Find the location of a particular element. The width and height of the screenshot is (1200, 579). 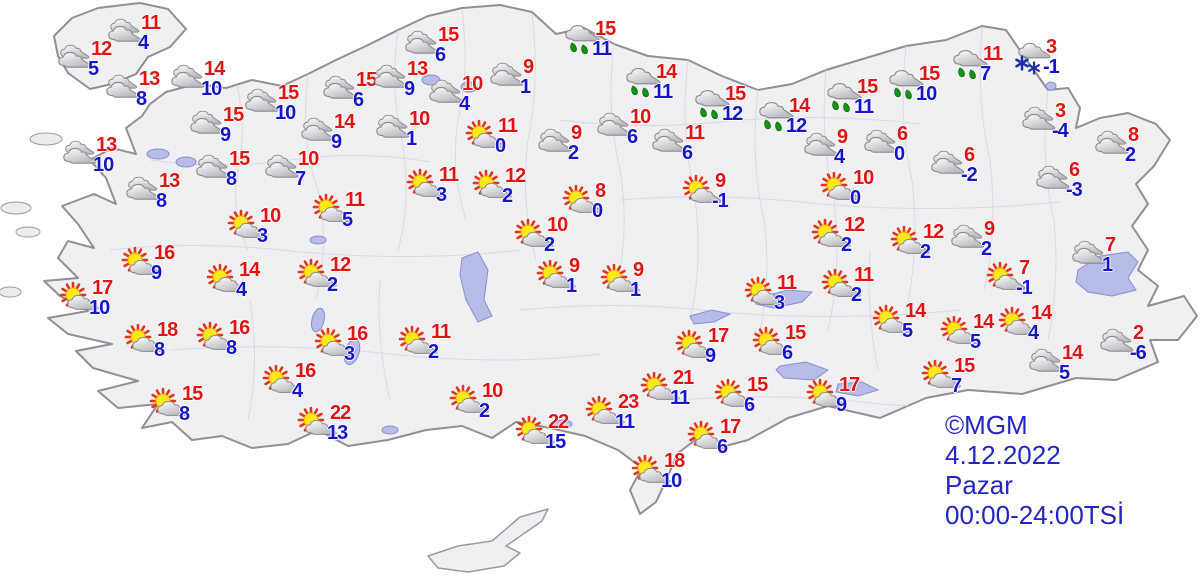

weather-station: 14 11 is located at coordinates (663, 87).